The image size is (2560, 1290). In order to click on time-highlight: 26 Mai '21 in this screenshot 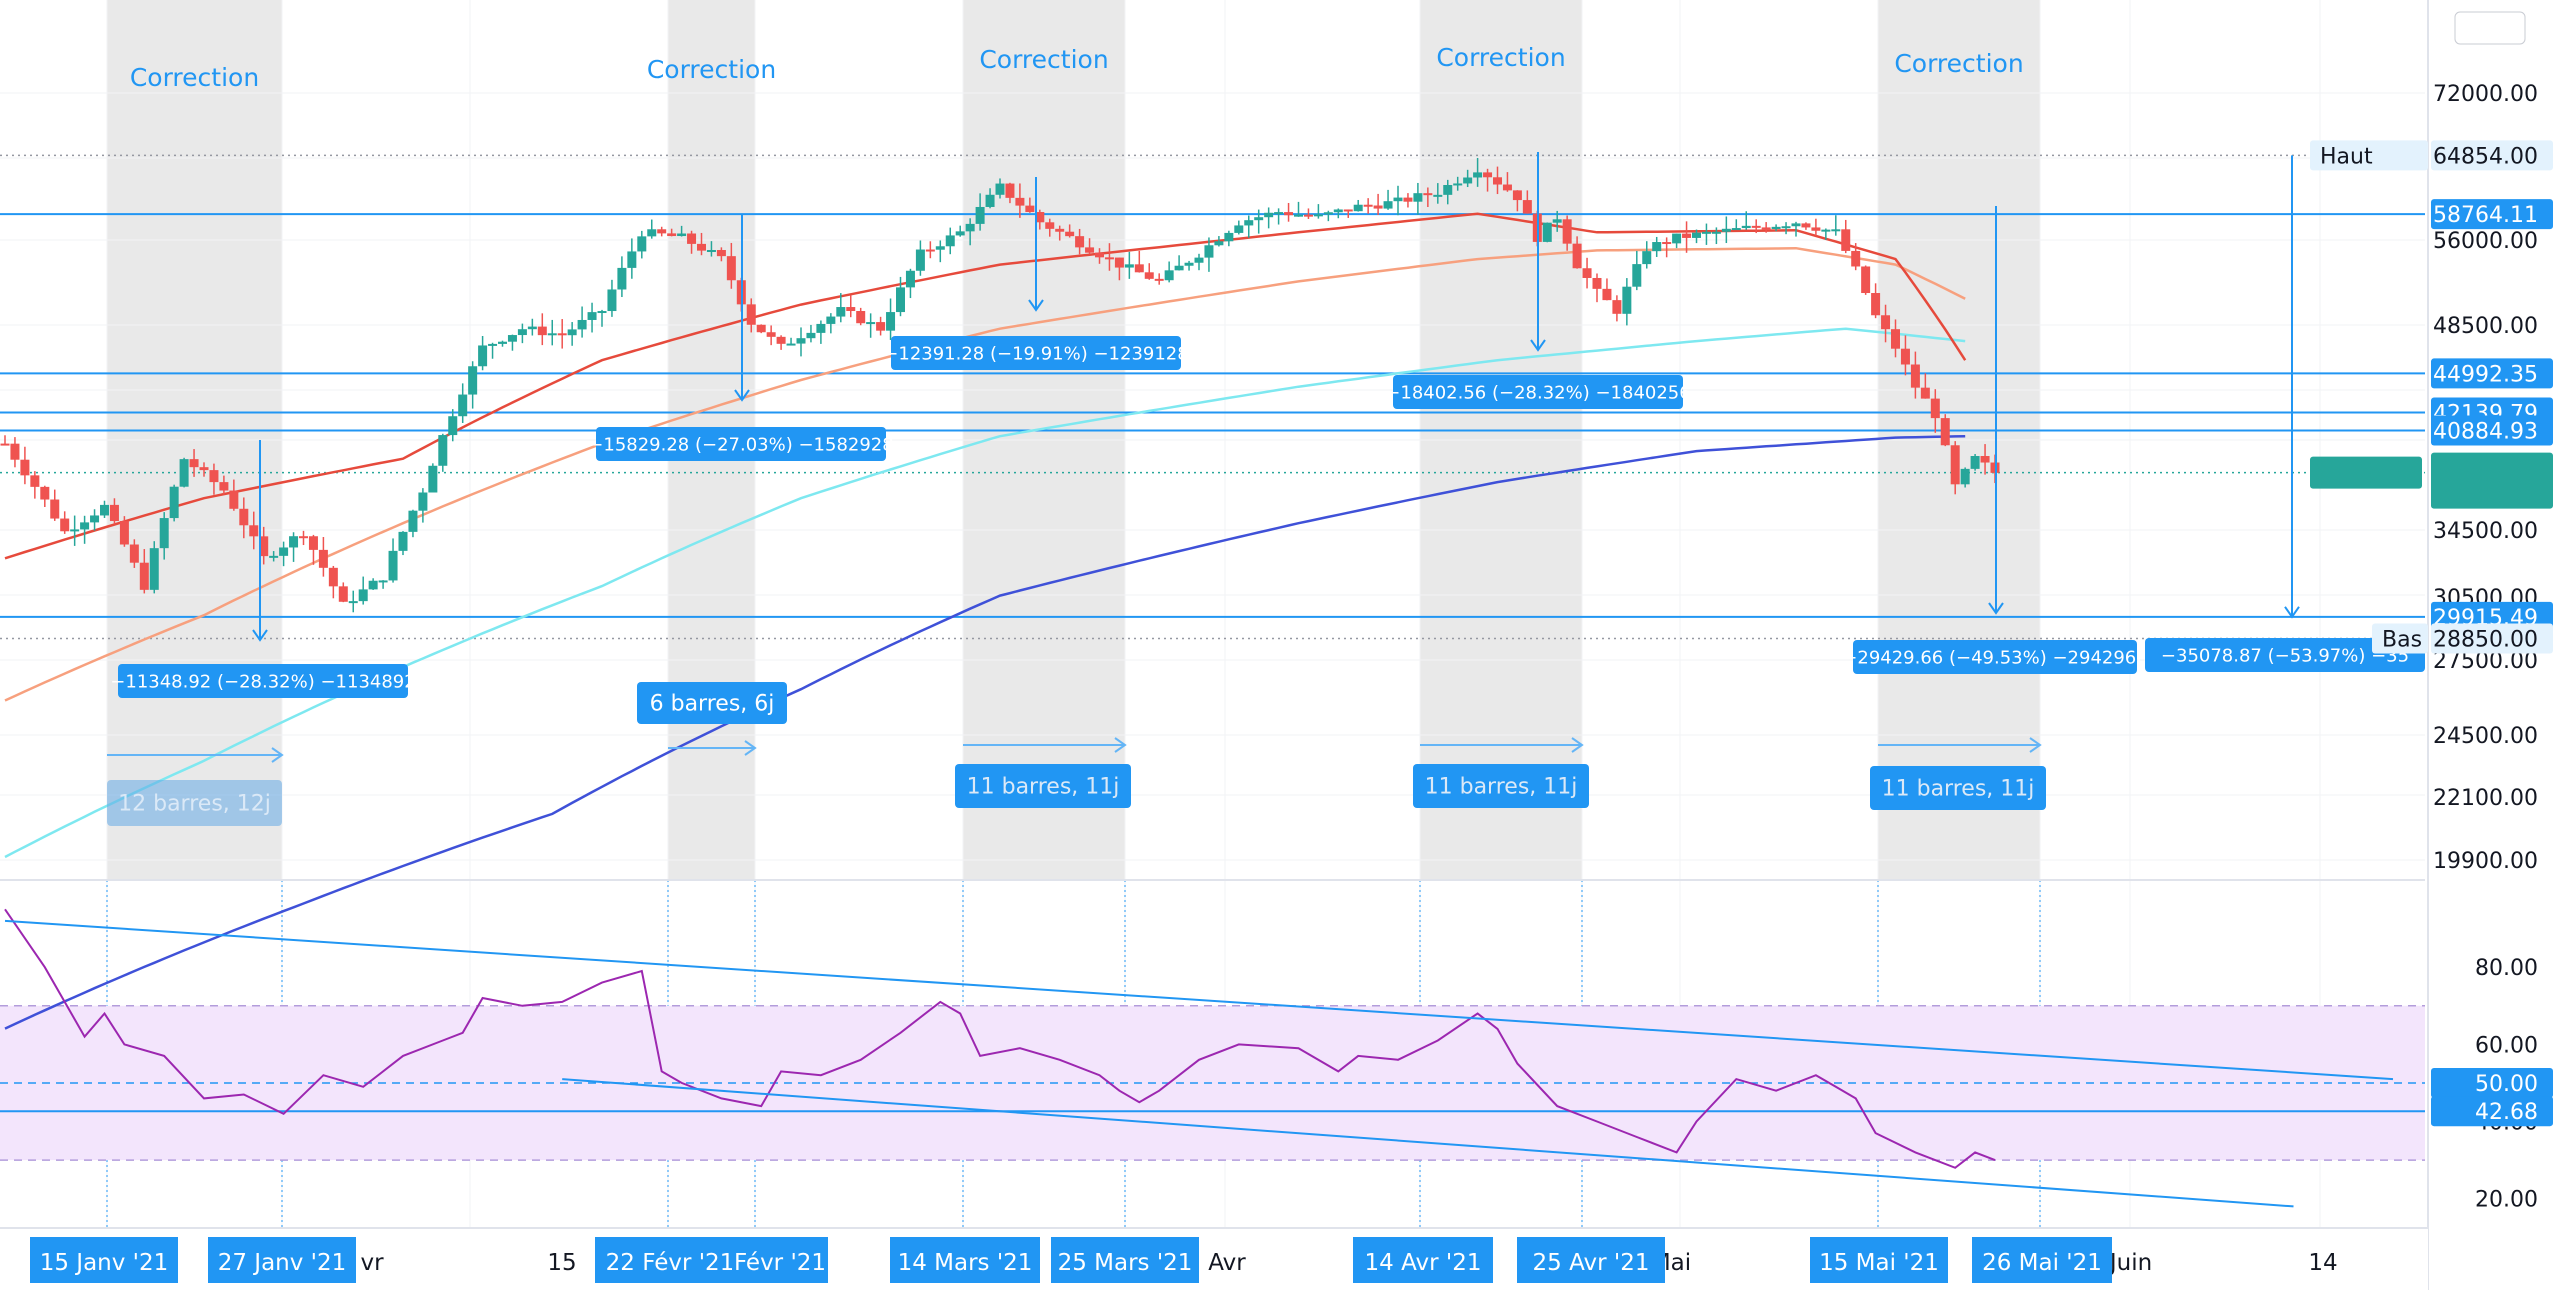, I will do `click(2042, 1263)`.